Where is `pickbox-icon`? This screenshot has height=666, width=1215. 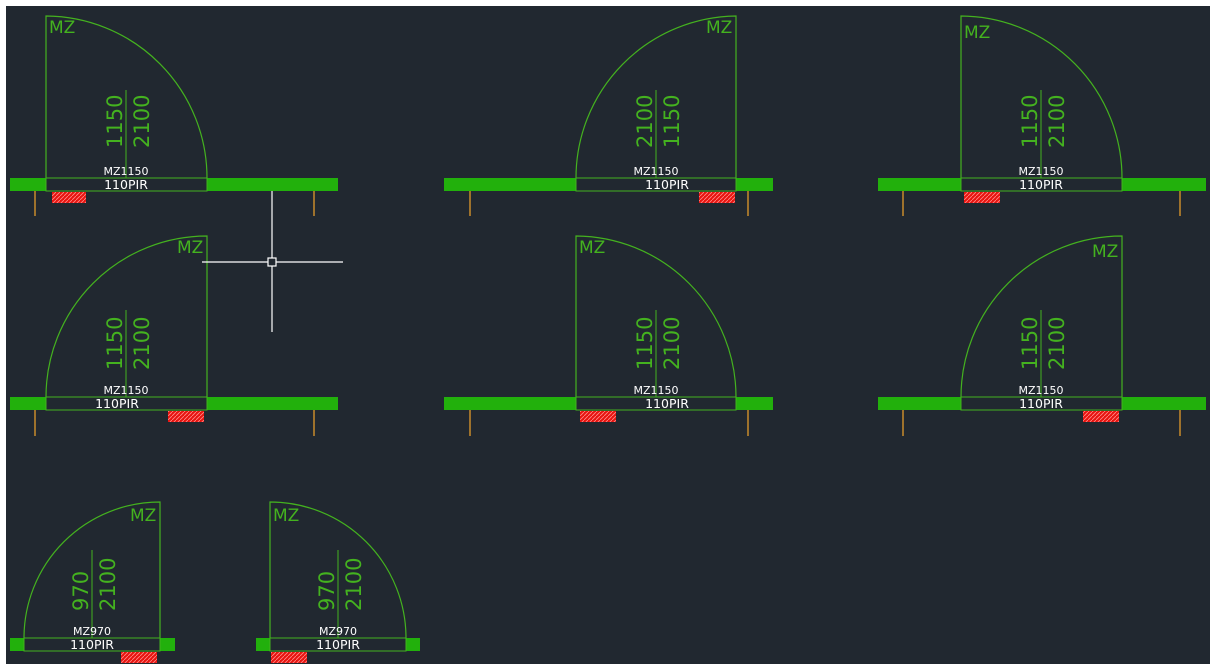
pickbox-icon is located at coordinates (272, 262).